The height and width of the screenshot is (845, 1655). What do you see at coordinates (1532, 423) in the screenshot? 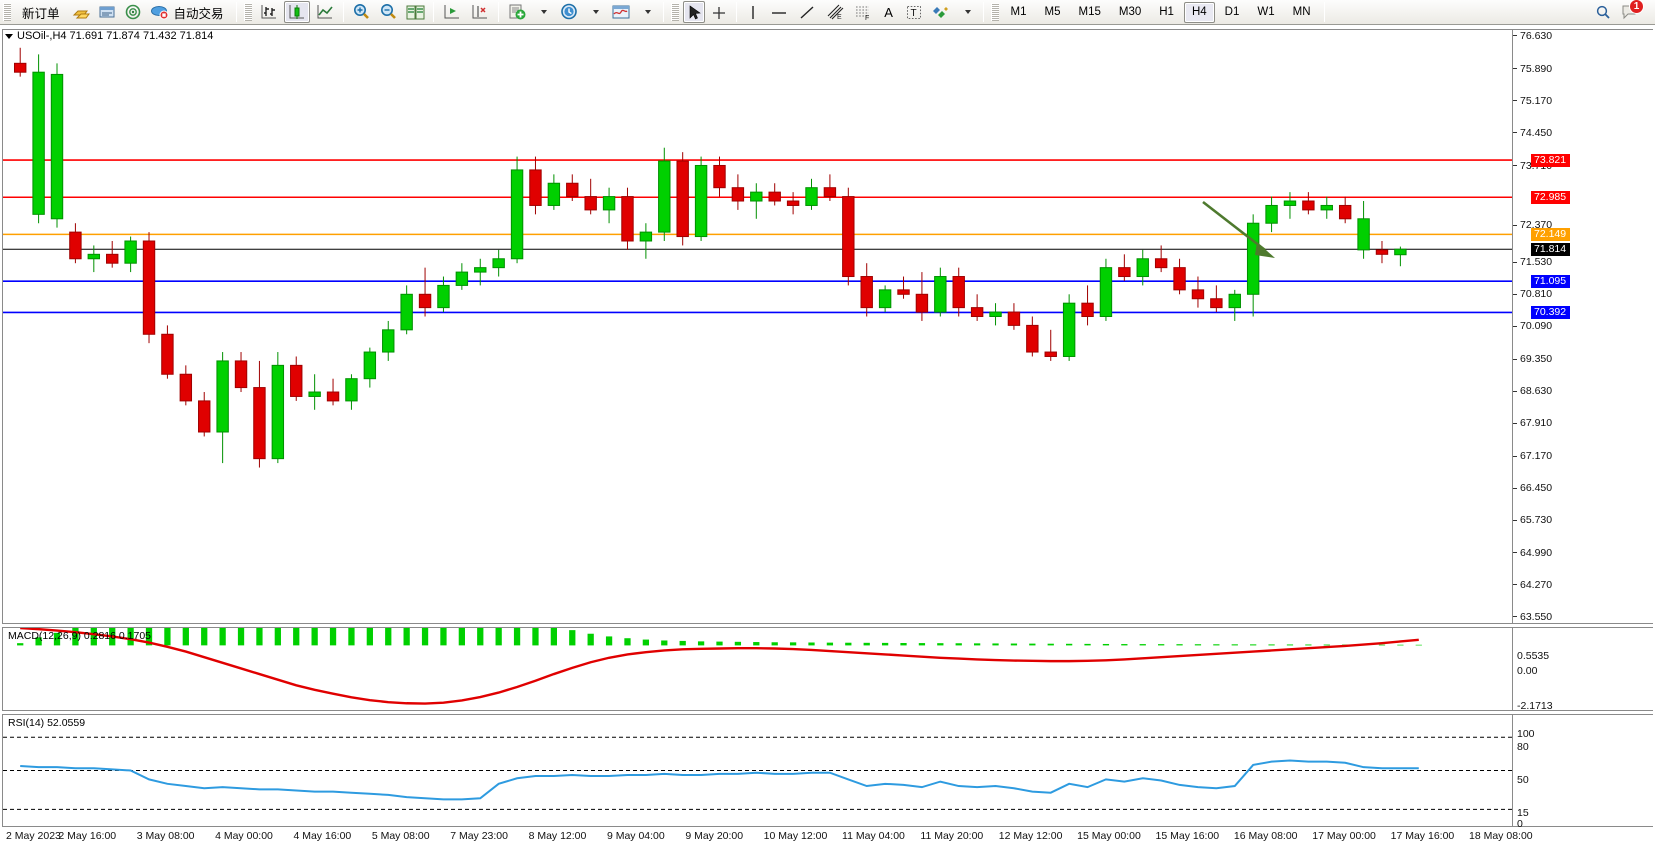
I see `price-tick: 67.910` at bounding box center [1532, 423].